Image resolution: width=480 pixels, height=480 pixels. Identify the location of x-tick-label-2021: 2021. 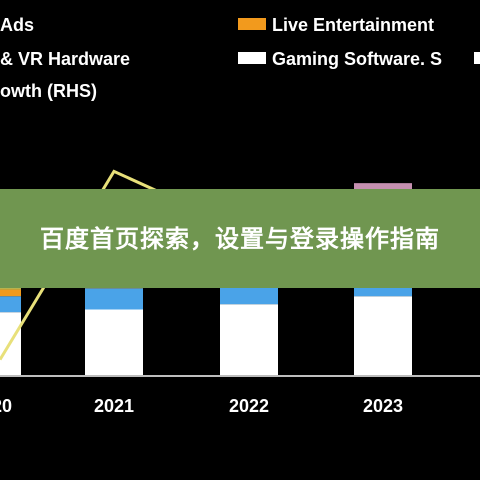
(114, 406).